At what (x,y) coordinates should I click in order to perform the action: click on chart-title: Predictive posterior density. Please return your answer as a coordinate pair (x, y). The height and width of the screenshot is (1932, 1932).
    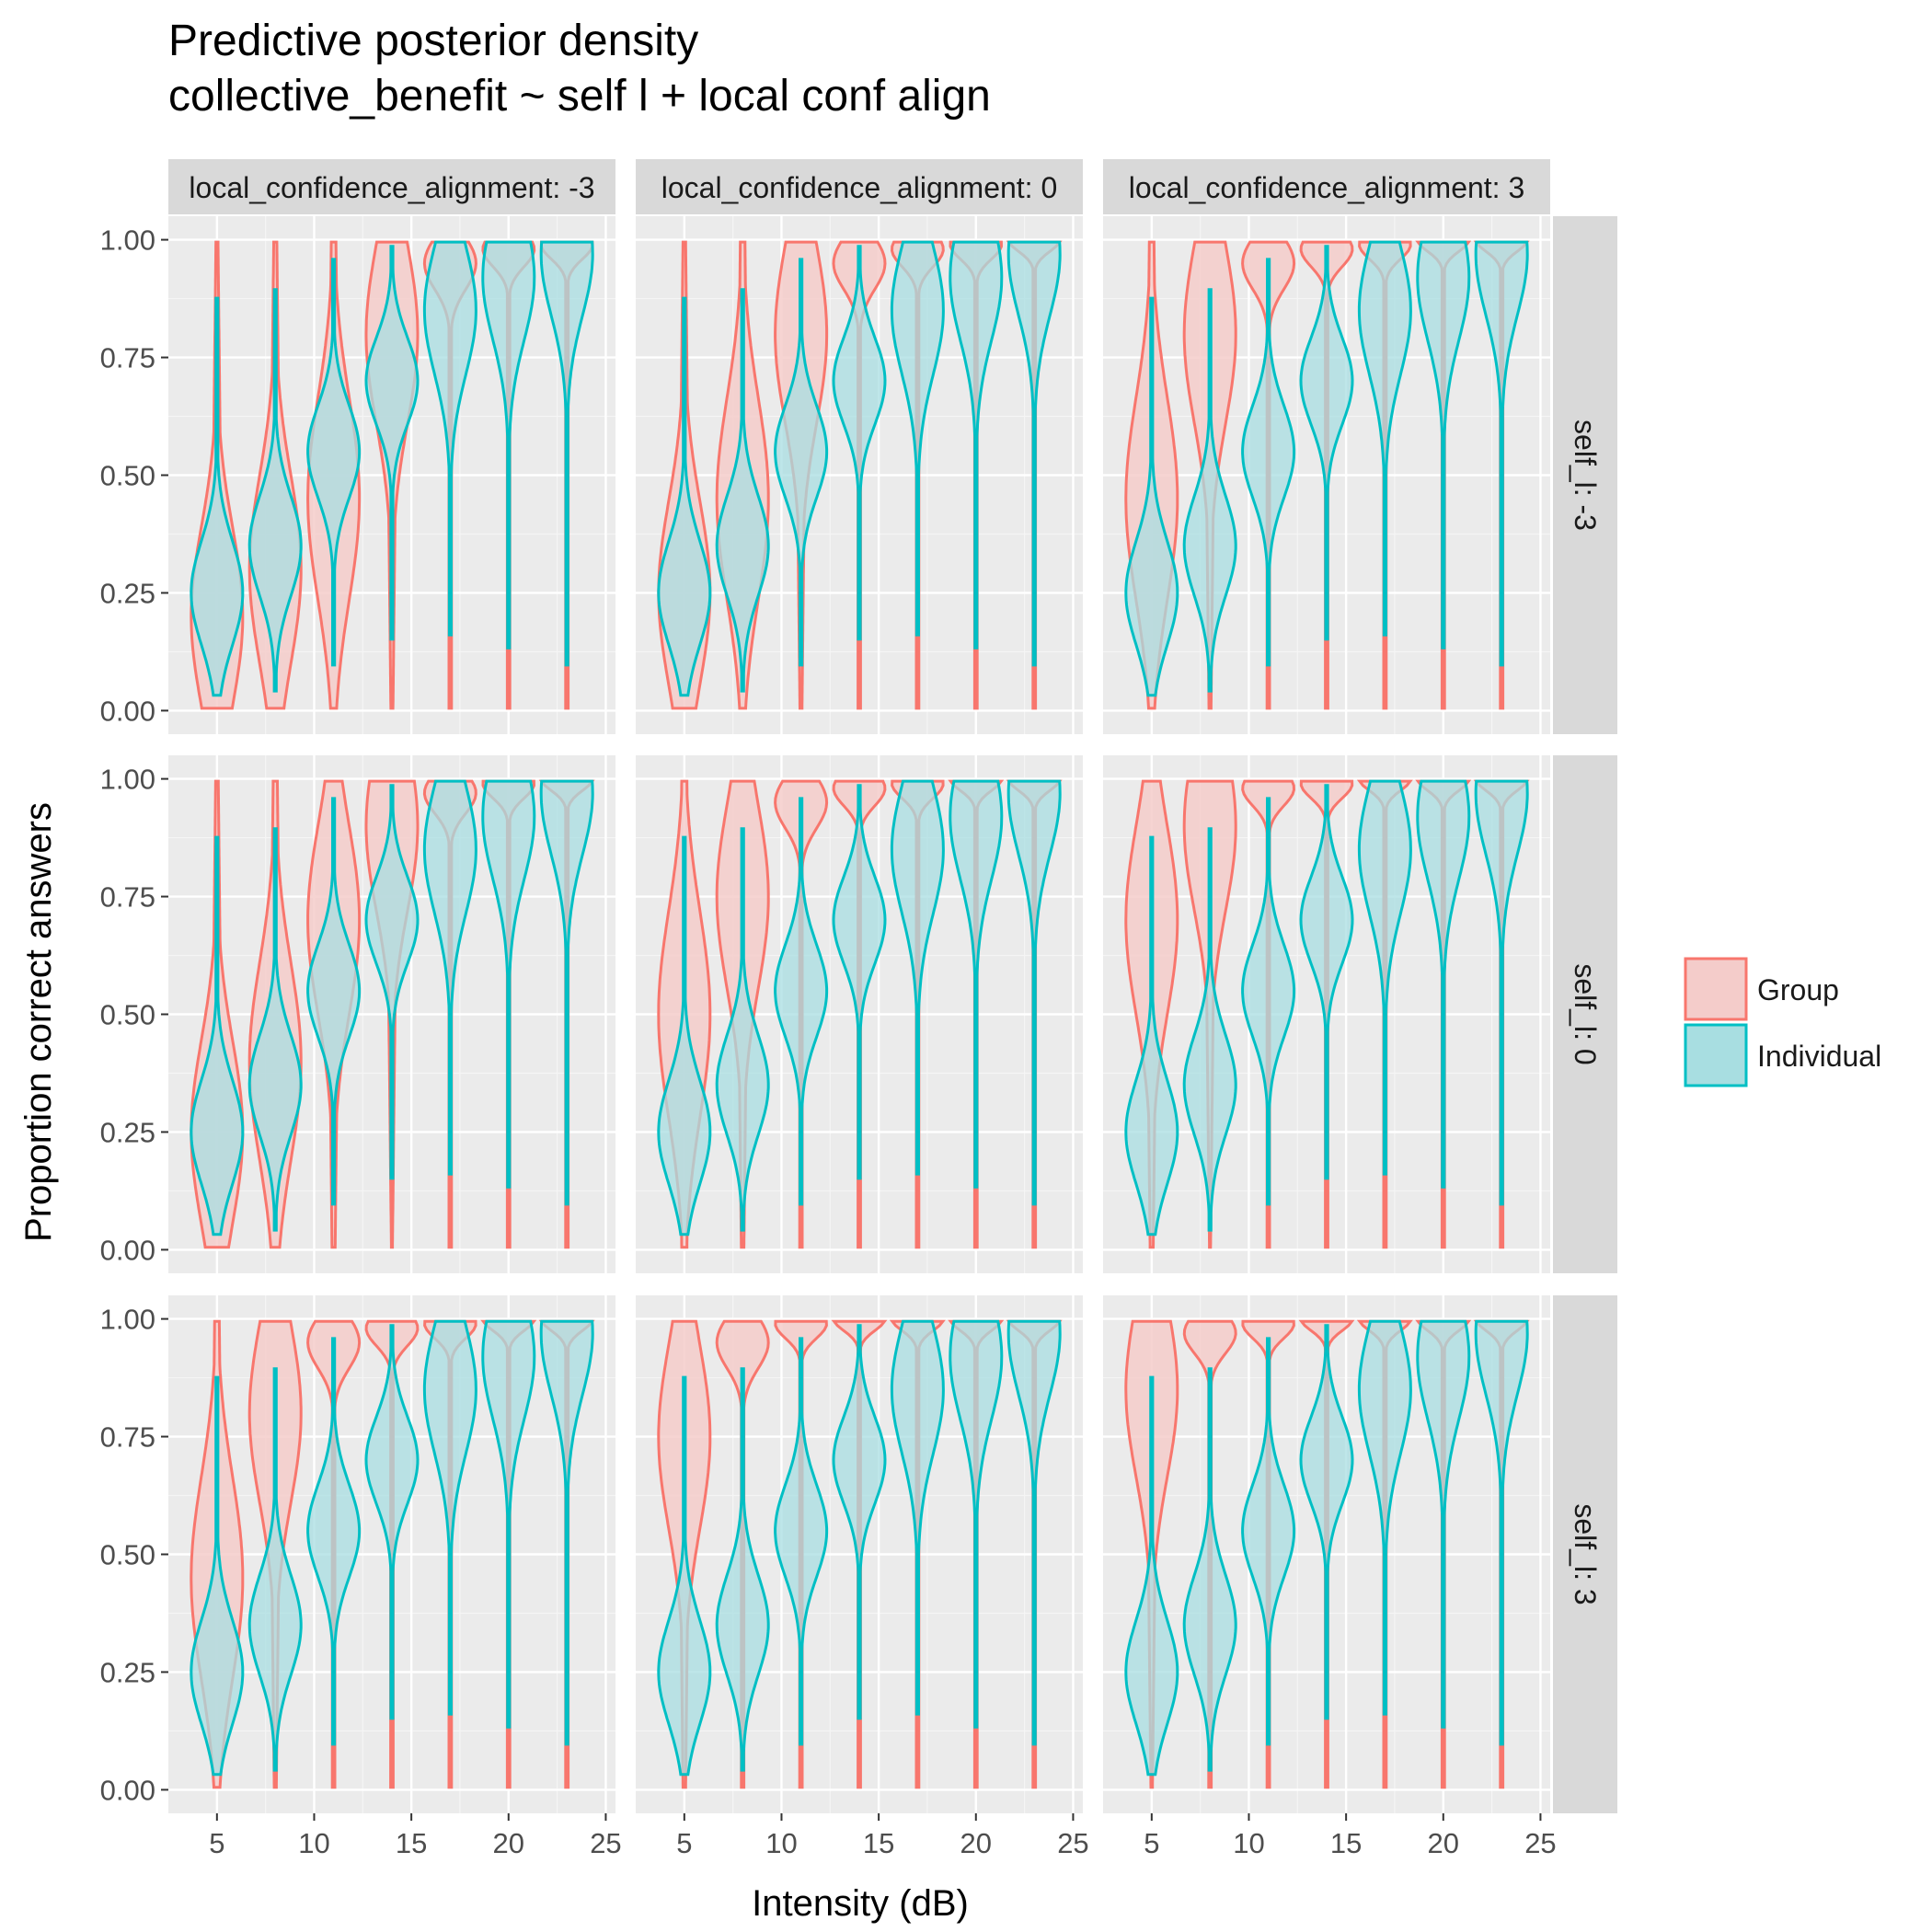
    Looking at the image, I should click on (433, 41).